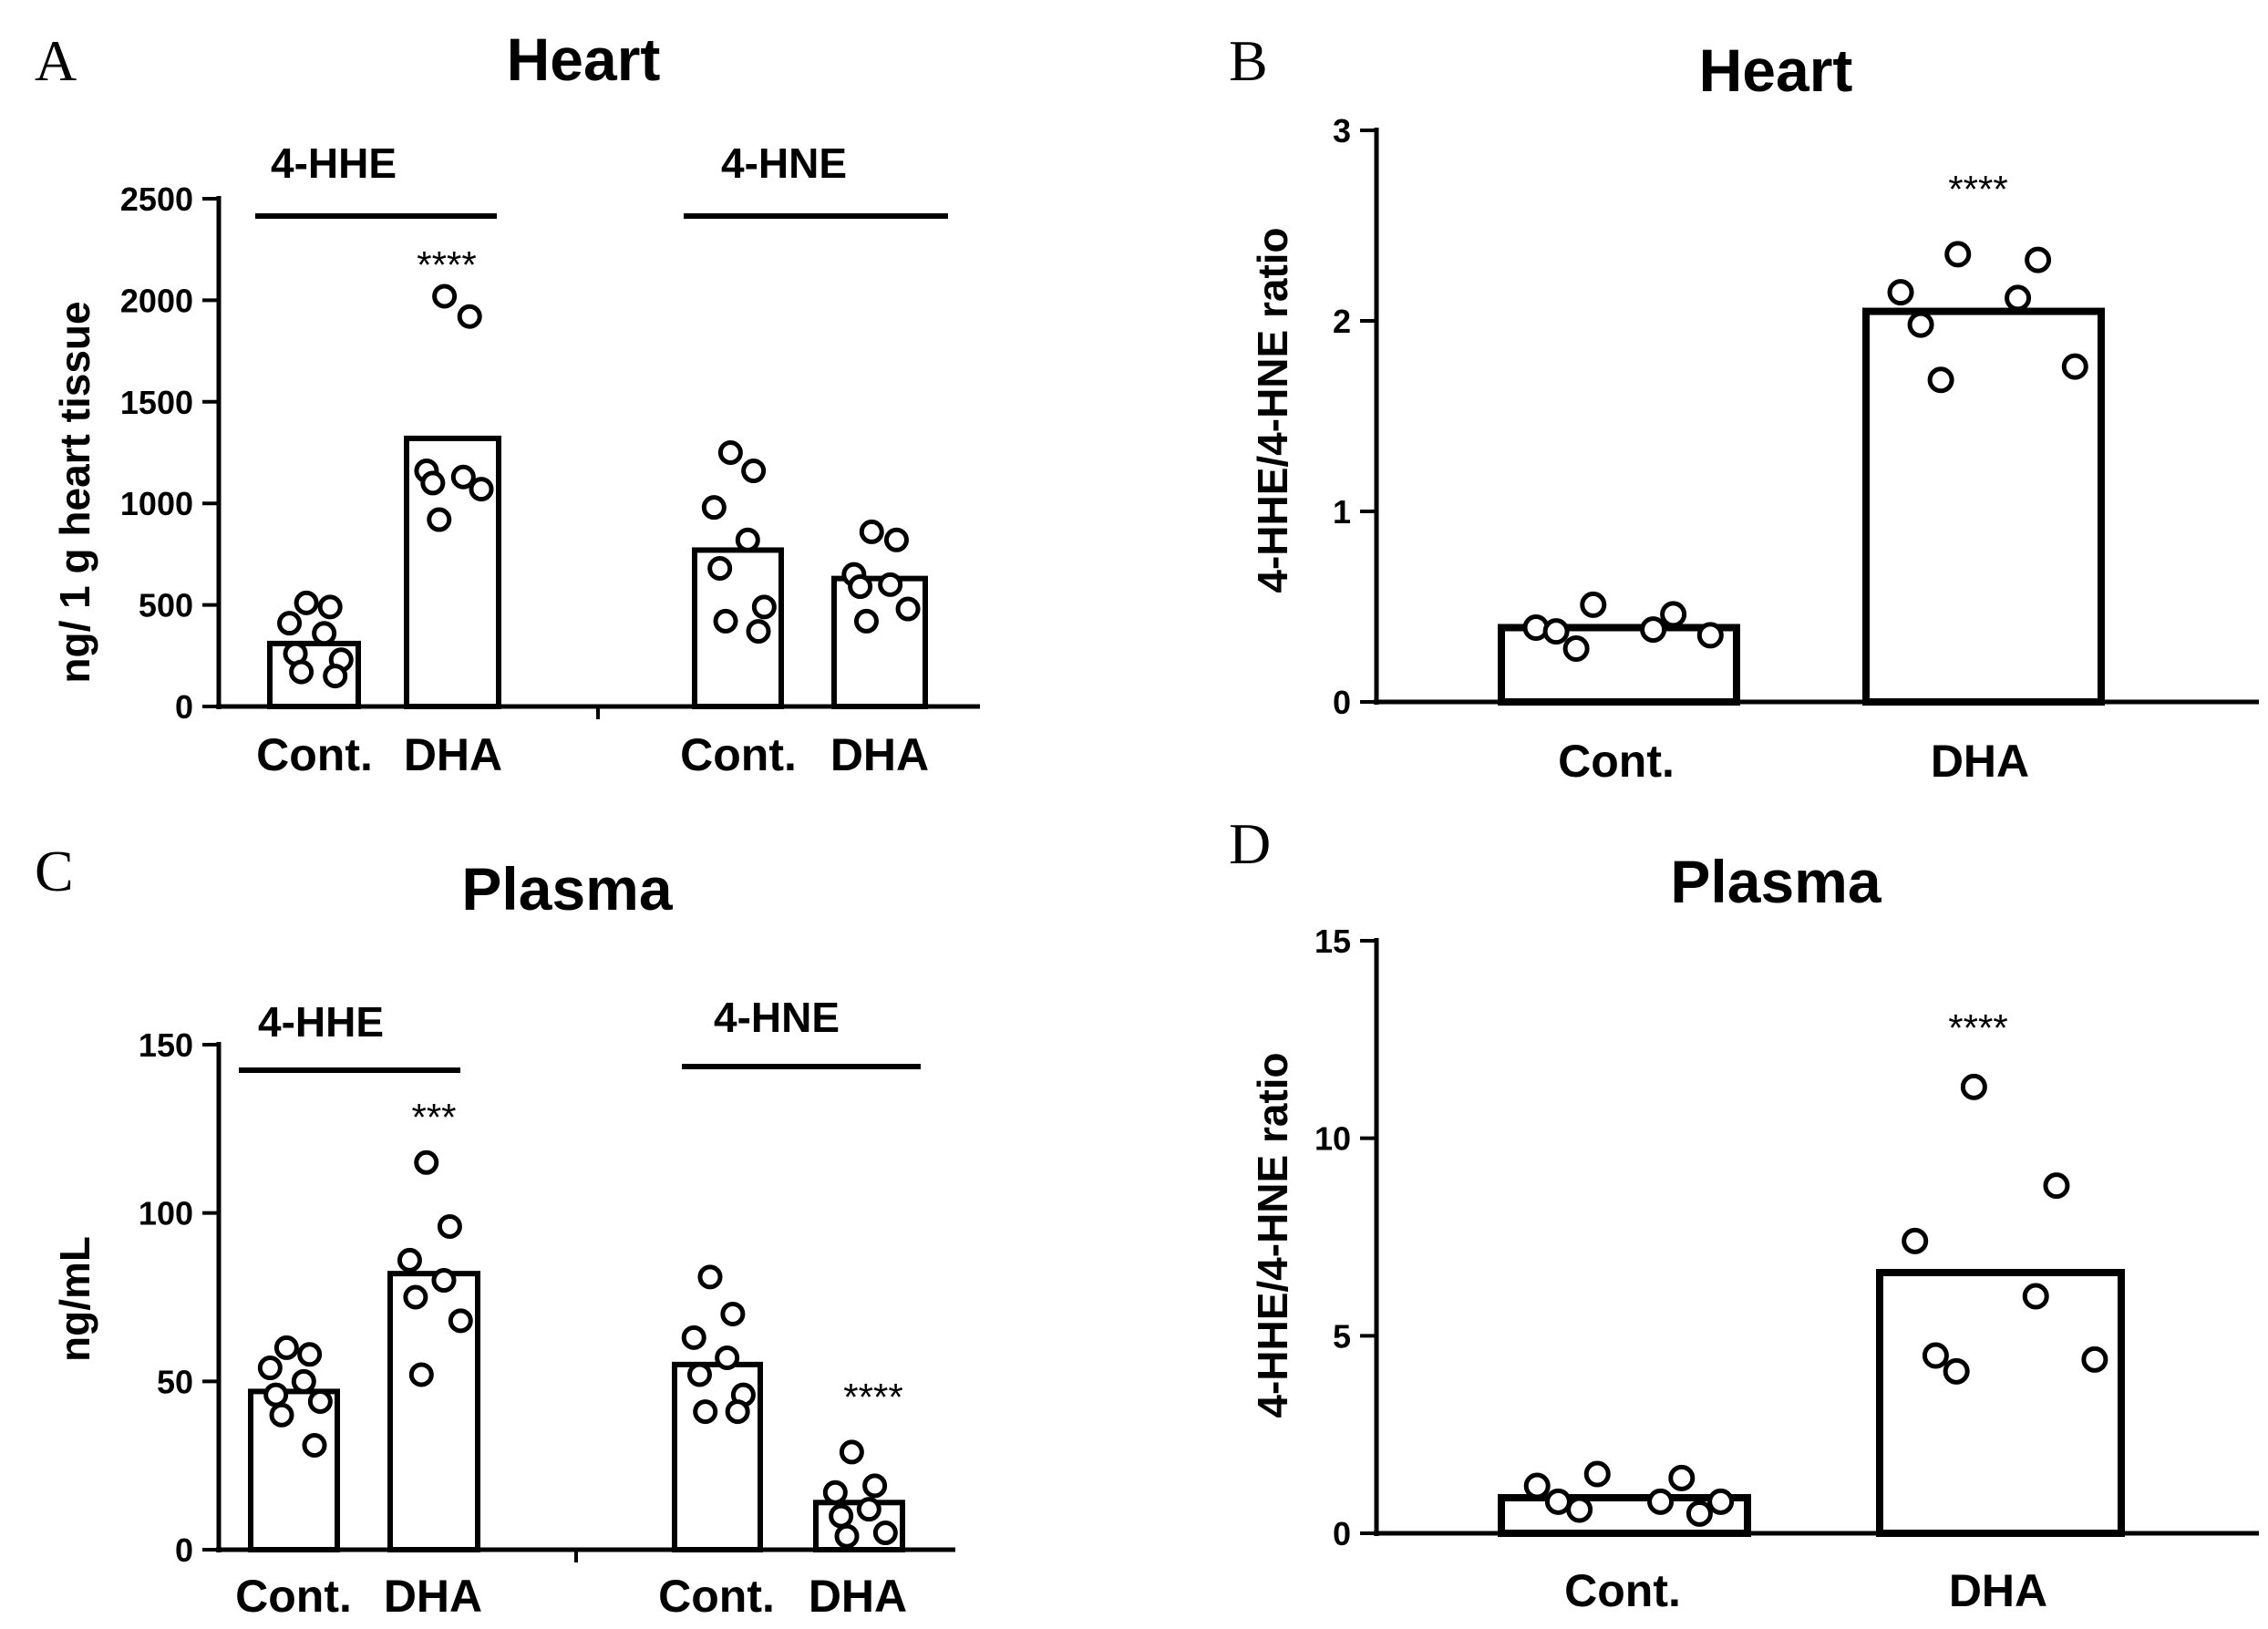 The image size is (2268, 1629). I want to click on panel-c-points, so click(578, 1349).